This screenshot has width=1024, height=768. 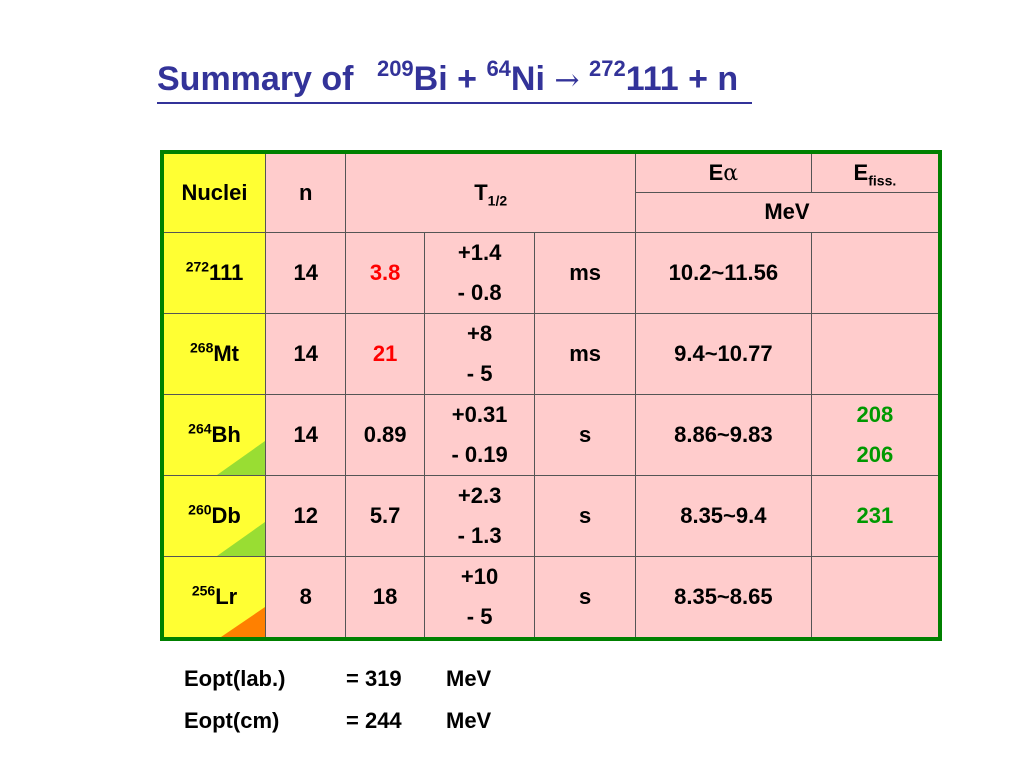 What do you see at coordinates (197, 266) in the screenshot?
I see `nuclide-mass: 272` at bounding box center [197, 266].